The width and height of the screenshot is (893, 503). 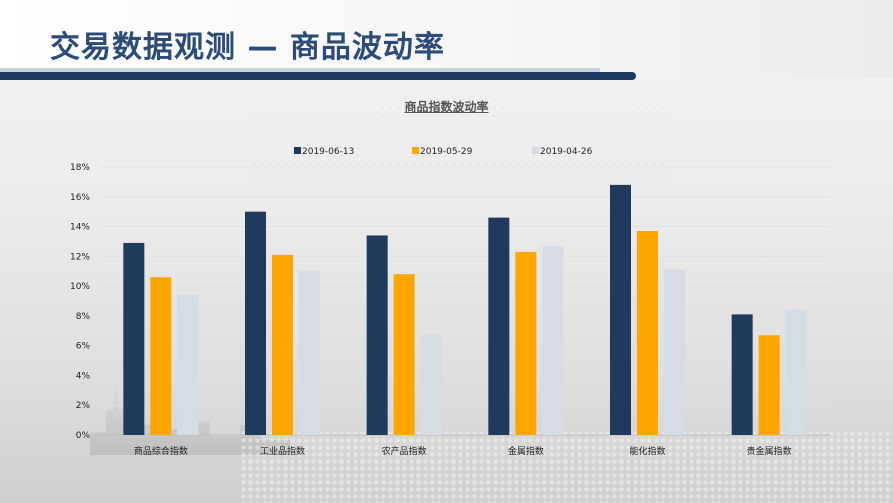 I want to click on chart-title: 商品指数波动率, so click(x=446, y=107).